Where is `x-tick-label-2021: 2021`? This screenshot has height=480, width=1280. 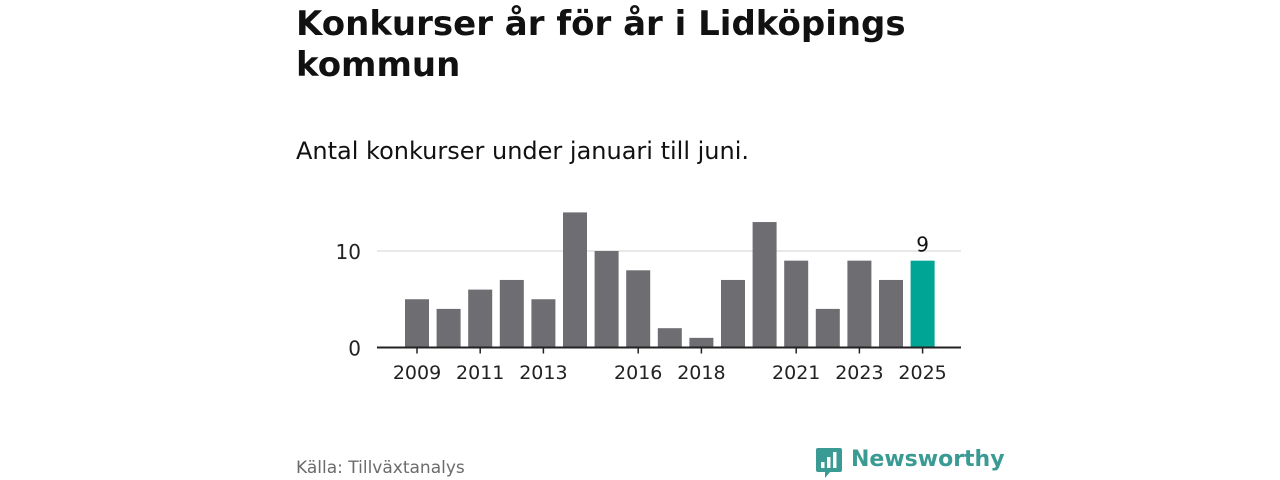 x-tick-label-2021: 2021 is located at coordinates (796, 373).